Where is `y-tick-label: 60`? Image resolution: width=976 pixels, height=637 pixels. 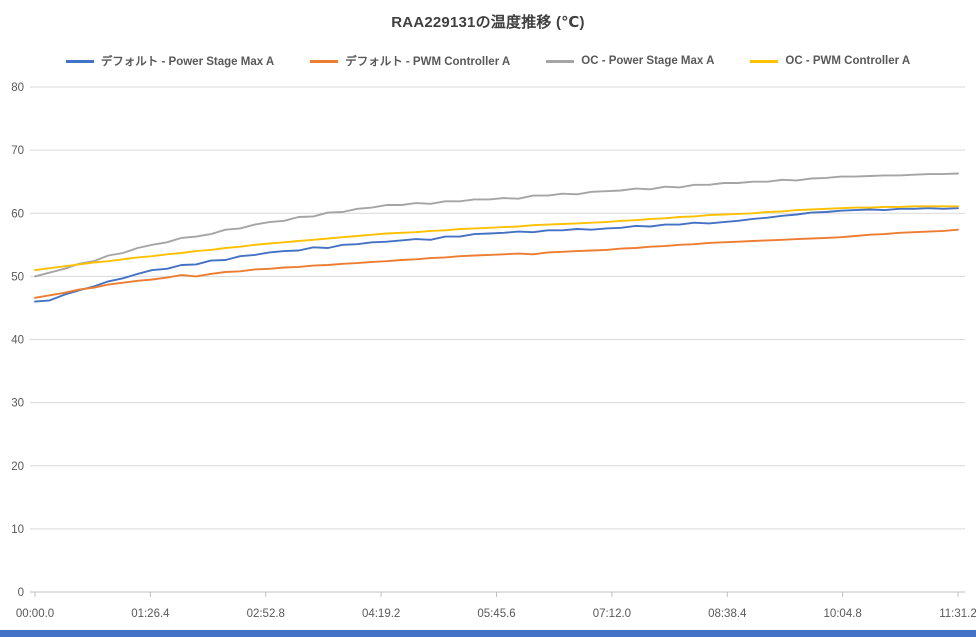
y-tick-label: 60 is located at coordinates (17, 214).